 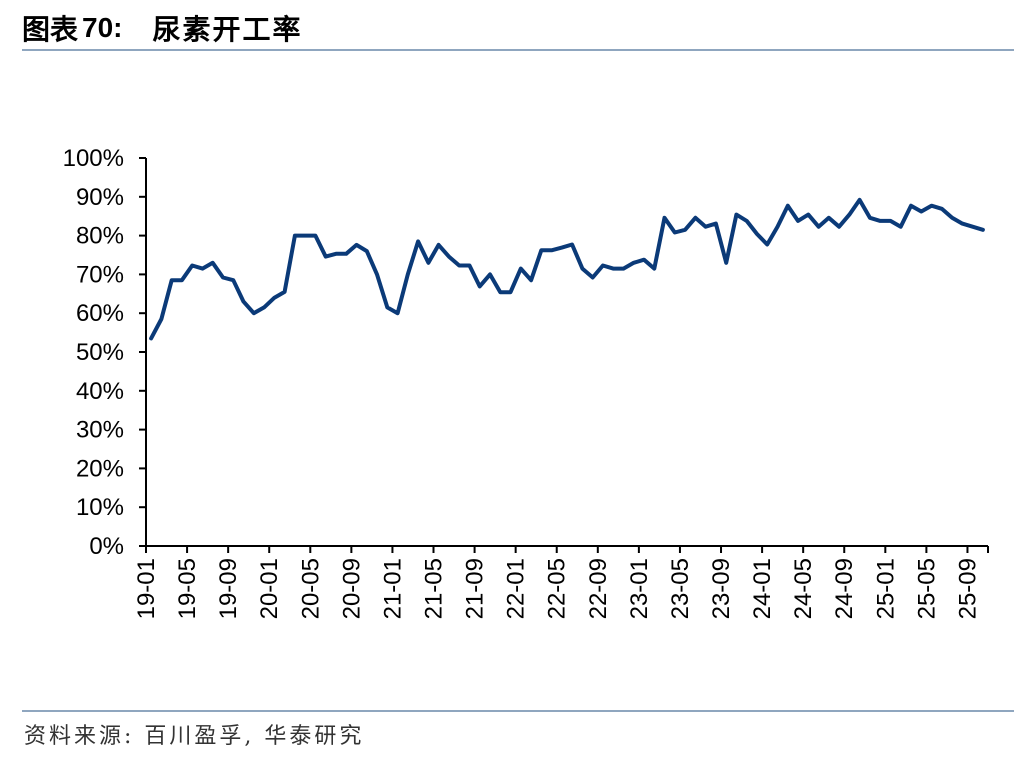 I want to click on bottom-divider, so click(x=518, y=711).